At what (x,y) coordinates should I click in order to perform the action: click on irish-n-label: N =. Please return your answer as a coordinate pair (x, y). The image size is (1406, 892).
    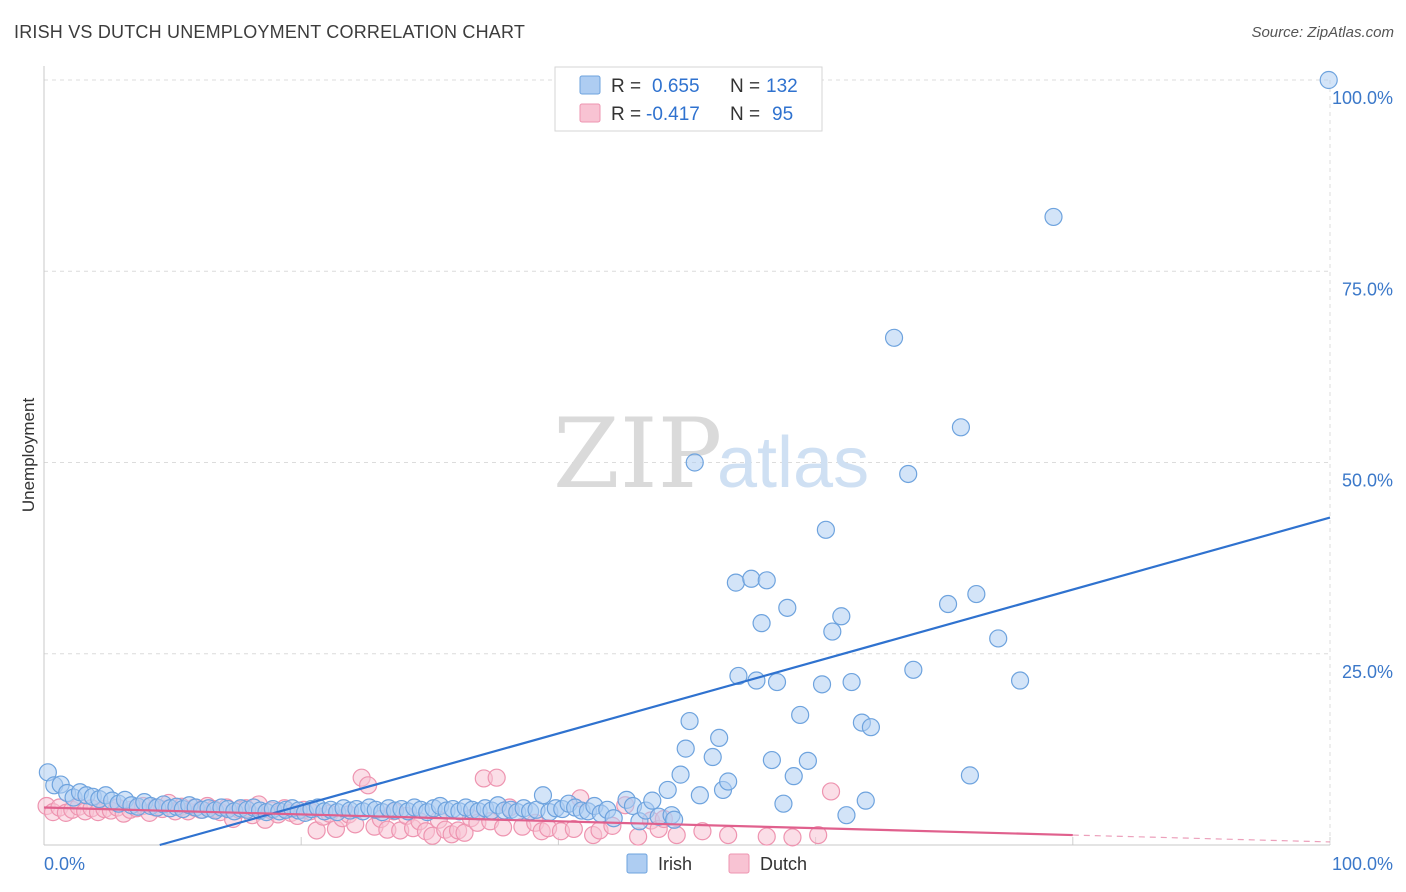
    Looking at the image, I should click on (745, 86).